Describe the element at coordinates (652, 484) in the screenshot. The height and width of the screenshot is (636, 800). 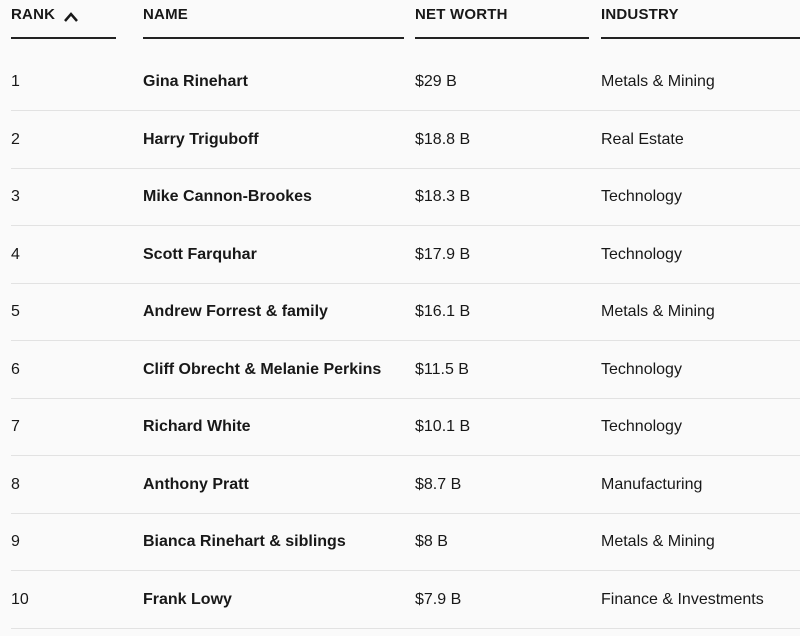
I see `industry-cell: Manufacturing` at that location.